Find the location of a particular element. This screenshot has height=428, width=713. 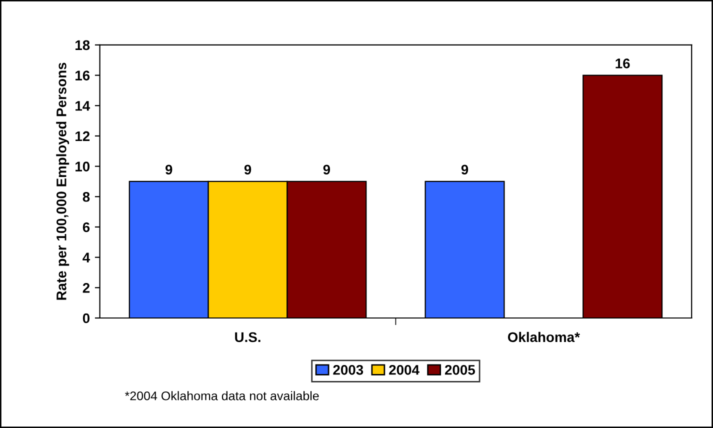

y-tick-label: 18 is located at coordinates (83, 45).